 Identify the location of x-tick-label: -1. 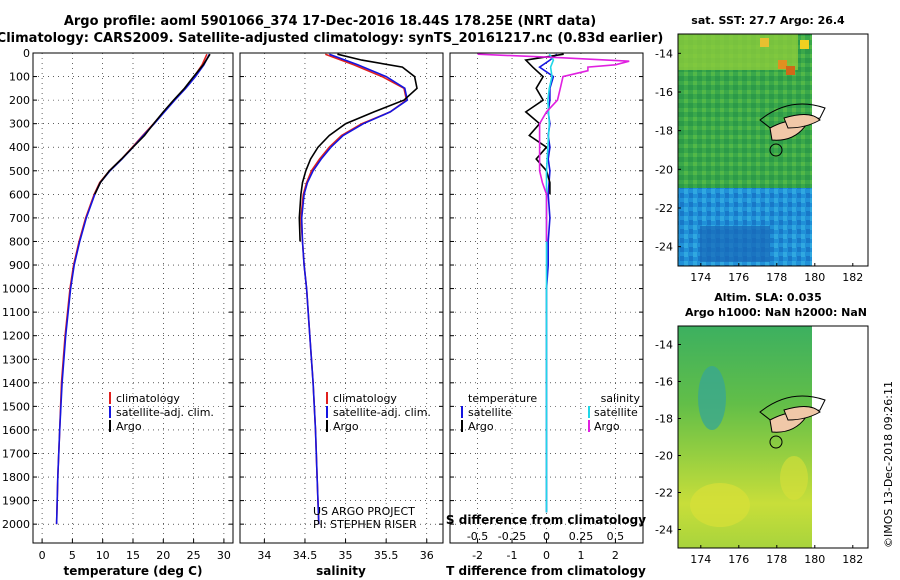
(512, 555).